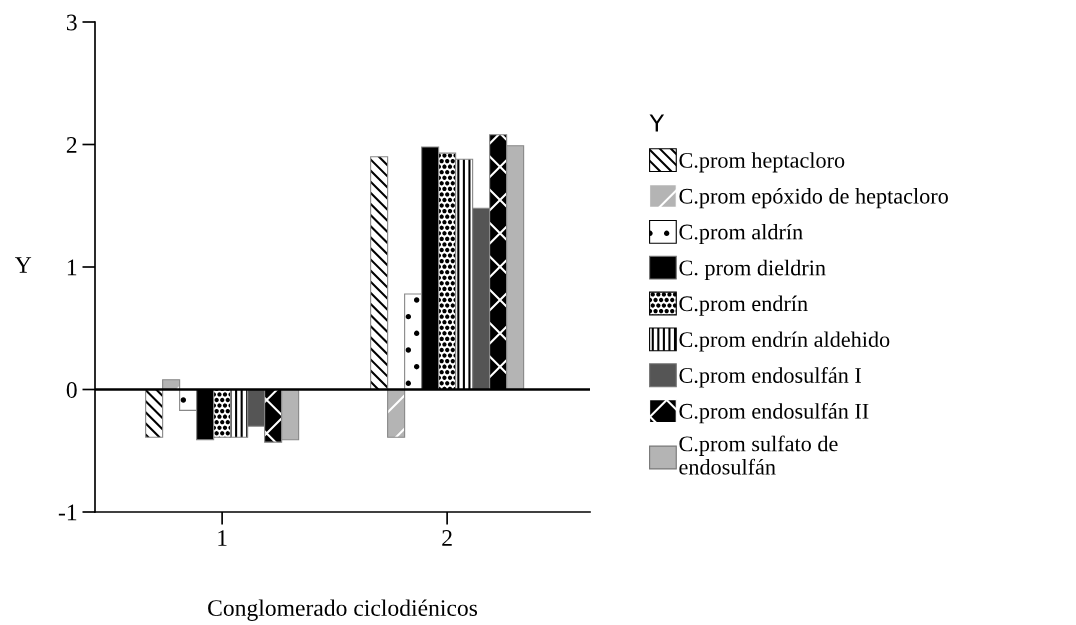 The image size is (1076, 625). Describe the element at coordinates (23, 265) in the screenshot. I see `y-axis-title: Y` at that location.